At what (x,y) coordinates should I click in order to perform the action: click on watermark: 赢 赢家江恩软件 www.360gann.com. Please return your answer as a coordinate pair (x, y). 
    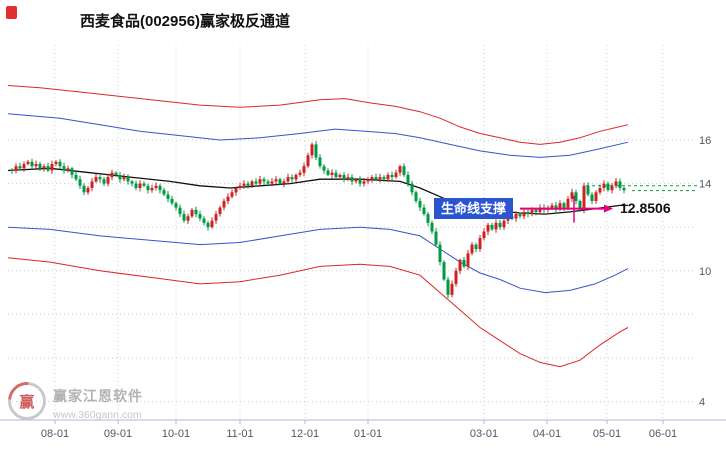
    Looking at the image, I should click on (71, 401).